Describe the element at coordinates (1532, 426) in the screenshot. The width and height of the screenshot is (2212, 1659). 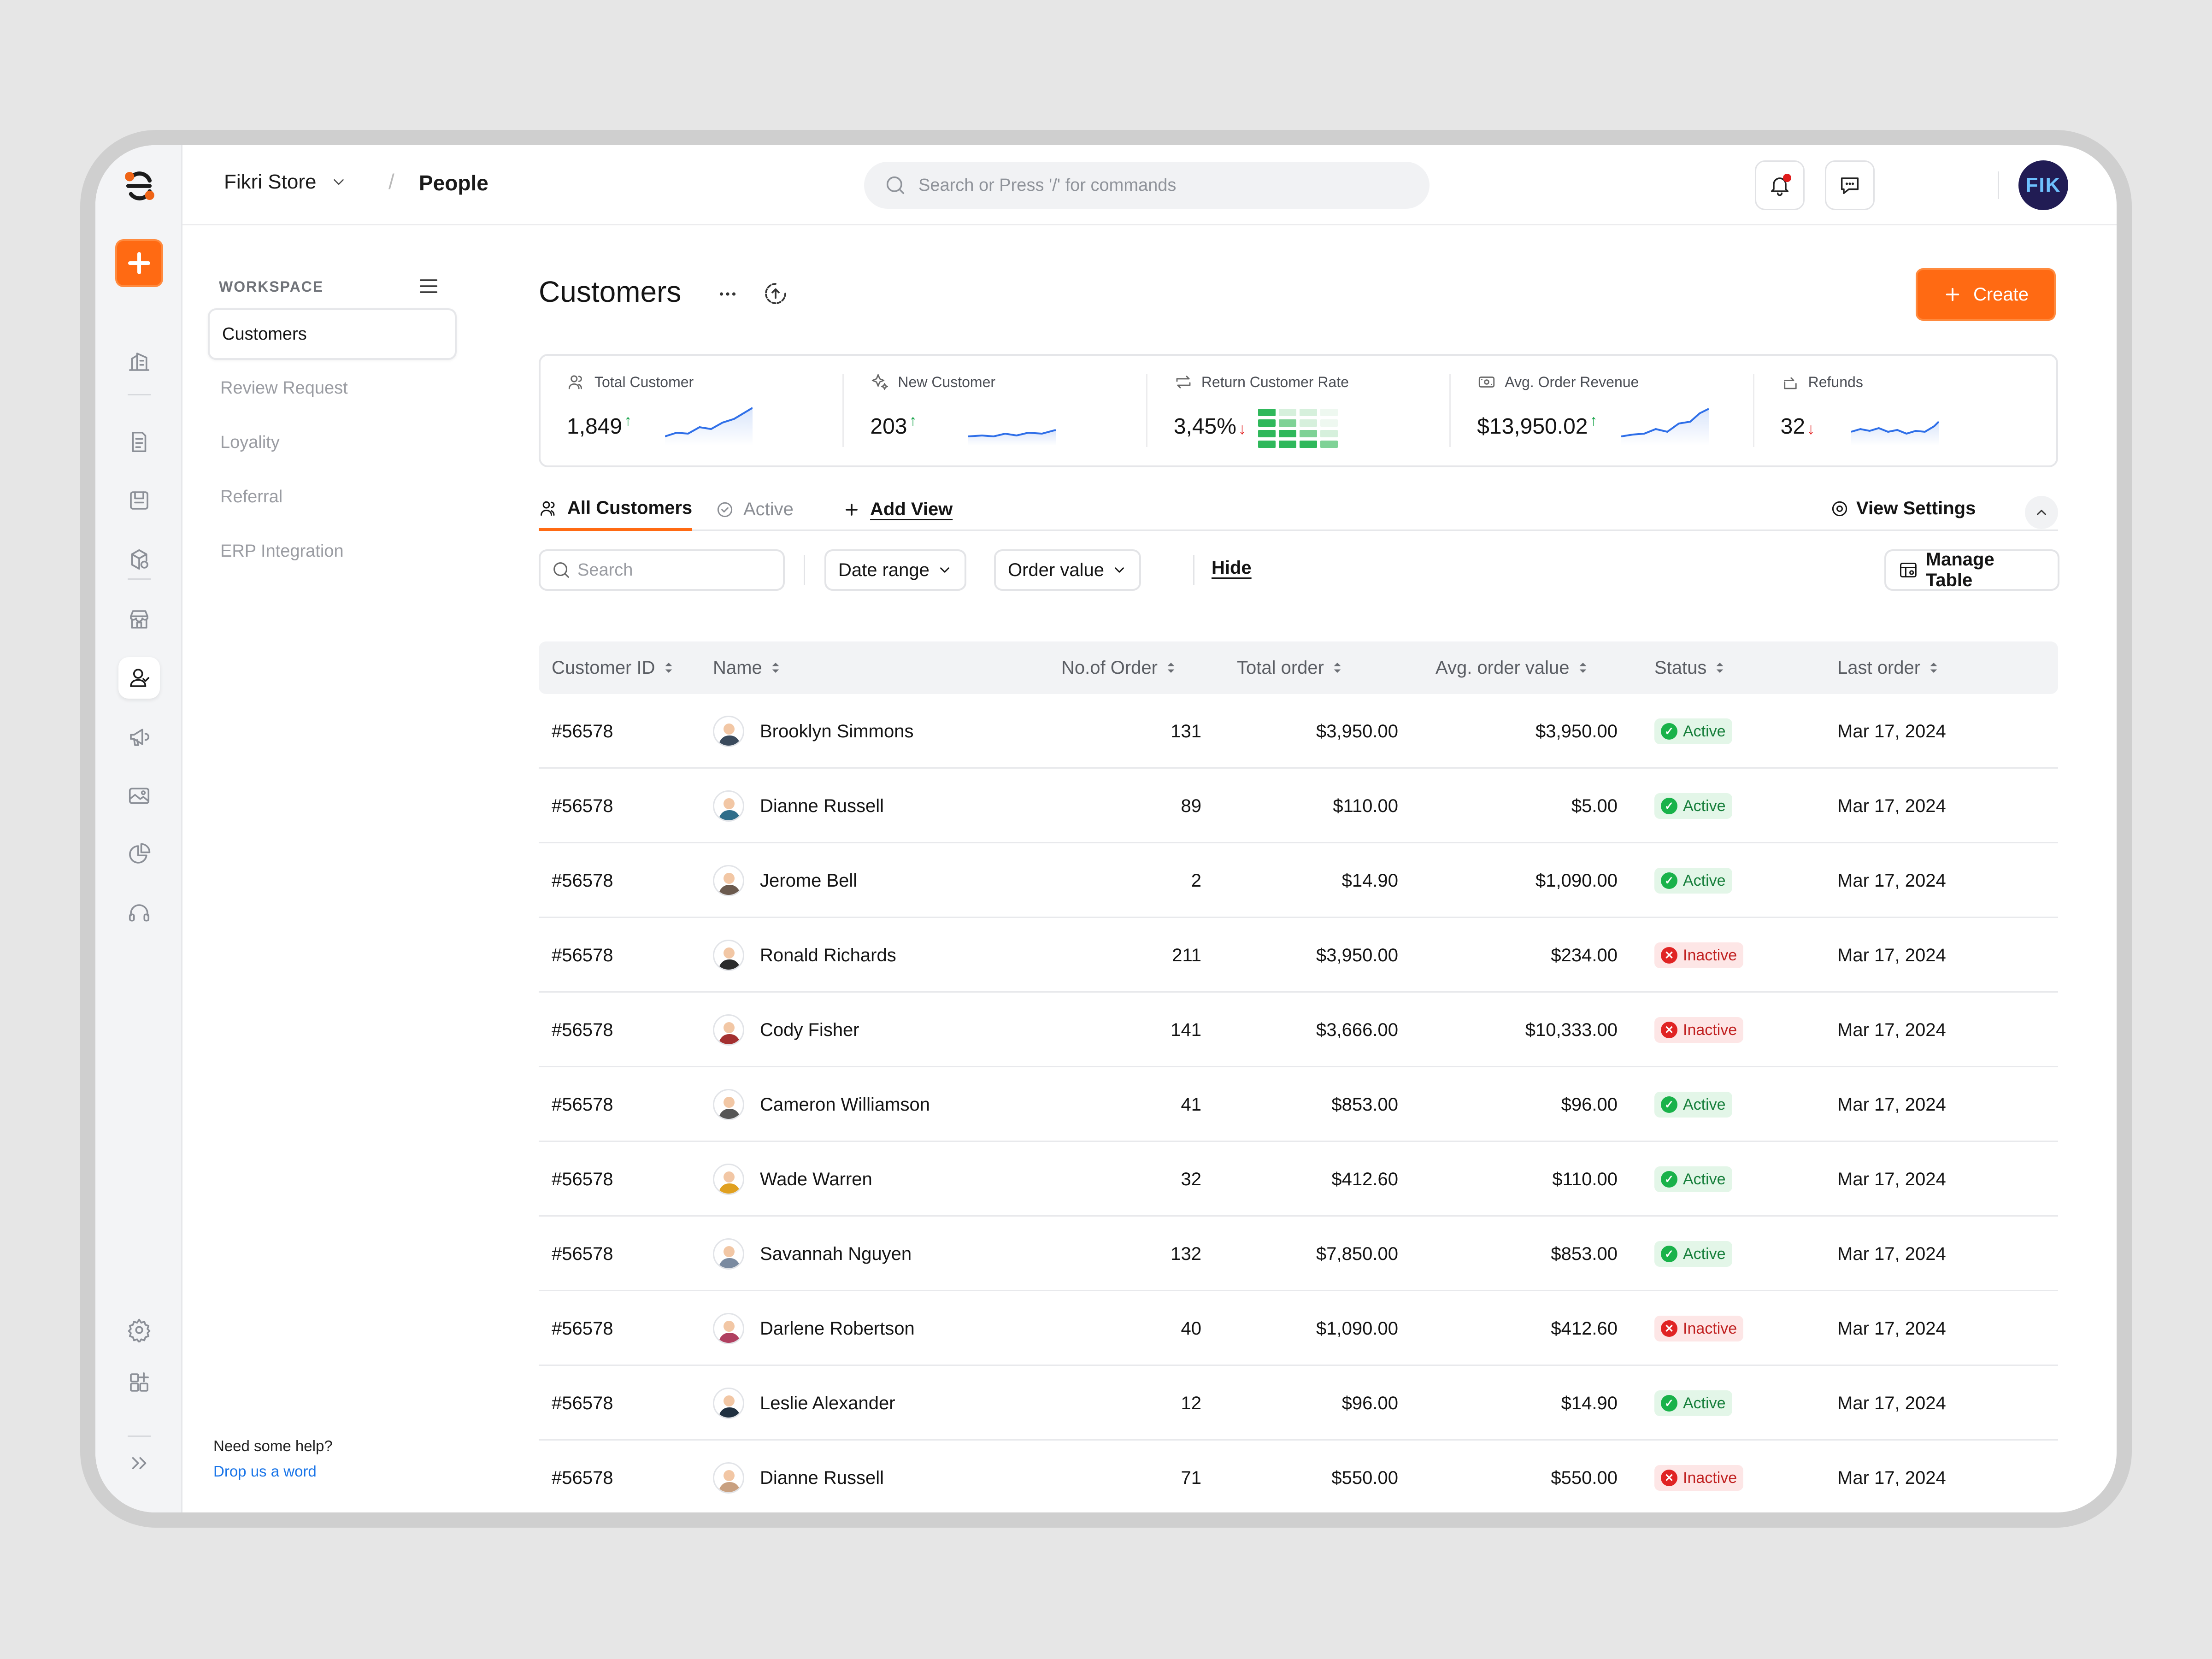
I see `stat-value: $13,950.02` at that location.